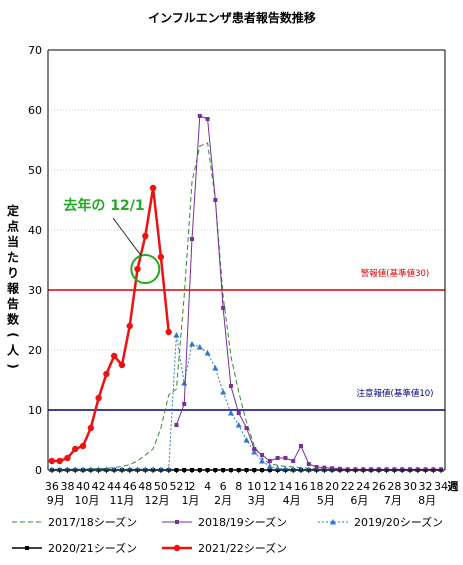  Describe the element at coordinates (398, 522) in the screenshot. I see `legend-label: 2019/20シーズン` at that location.